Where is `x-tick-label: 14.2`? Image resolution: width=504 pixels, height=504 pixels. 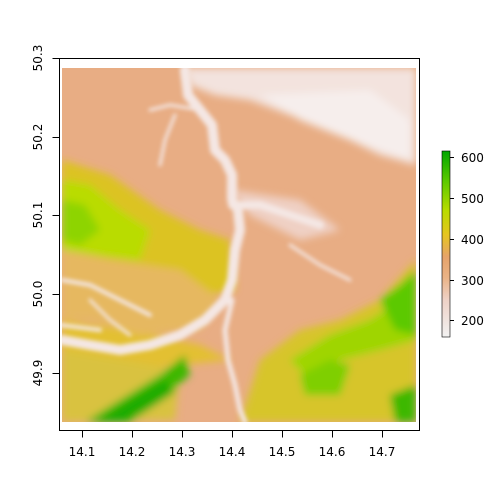
x-tick-label: 14.2 is located at coordinates (132, 452).